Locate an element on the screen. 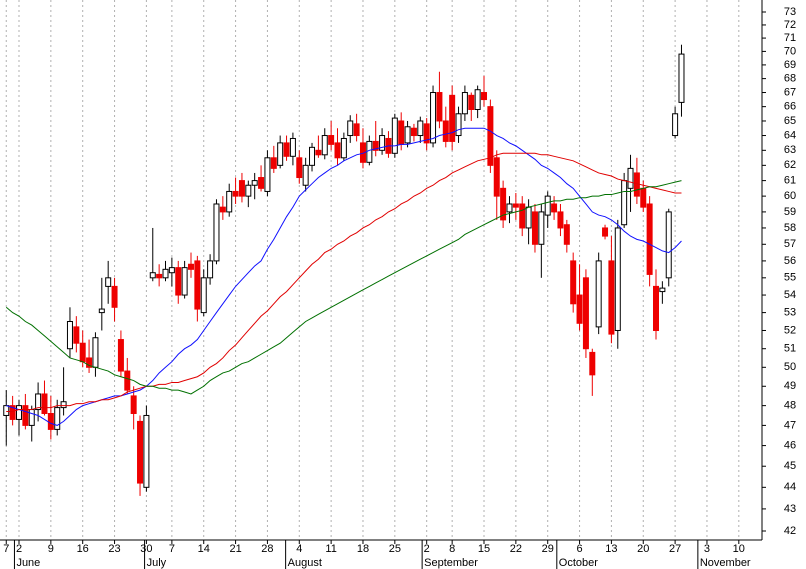 The height and width of the screenshot is (569, 806). x-tick-label: 7 is located at coordinates (172, 549).